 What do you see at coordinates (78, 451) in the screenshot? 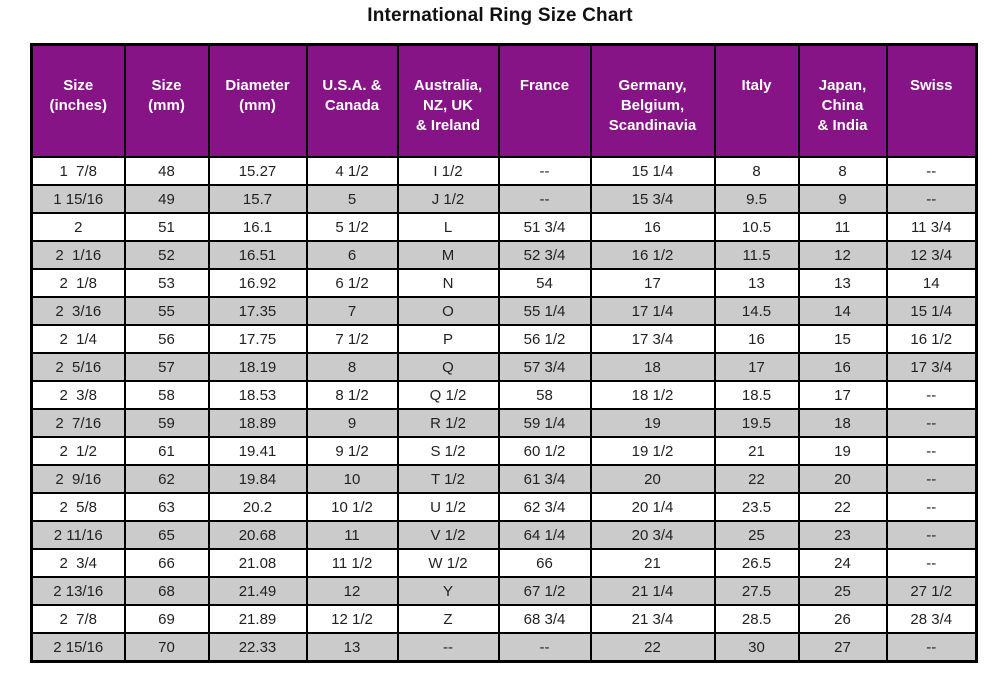
I see `cell: 2 1/2` at bounding box center [78, 451].